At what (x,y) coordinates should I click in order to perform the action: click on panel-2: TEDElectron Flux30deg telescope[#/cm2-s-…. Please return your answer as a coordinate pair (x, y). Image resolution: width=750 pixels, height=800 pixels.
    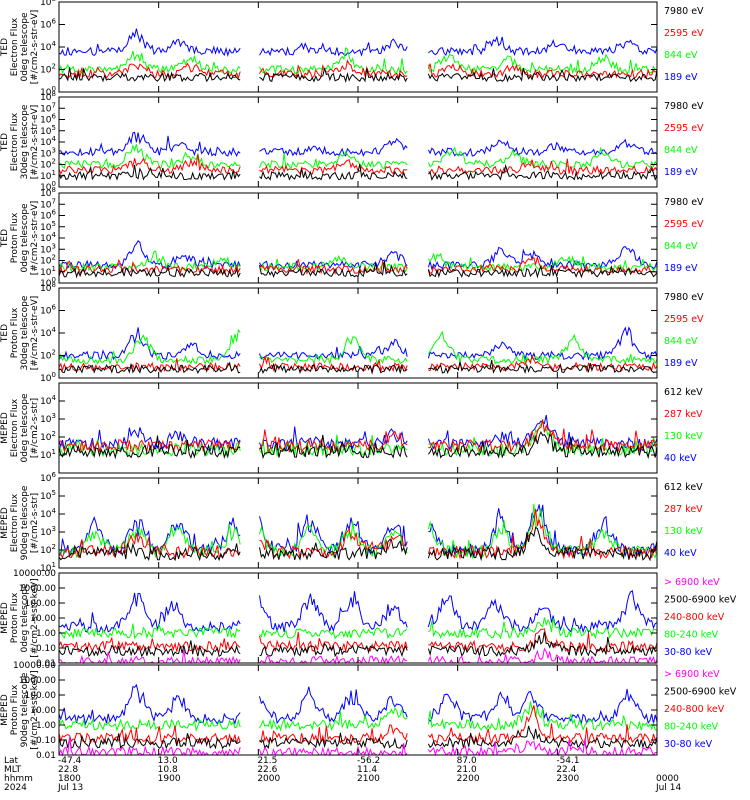
    Looking at the image, I should click on (352, 141).